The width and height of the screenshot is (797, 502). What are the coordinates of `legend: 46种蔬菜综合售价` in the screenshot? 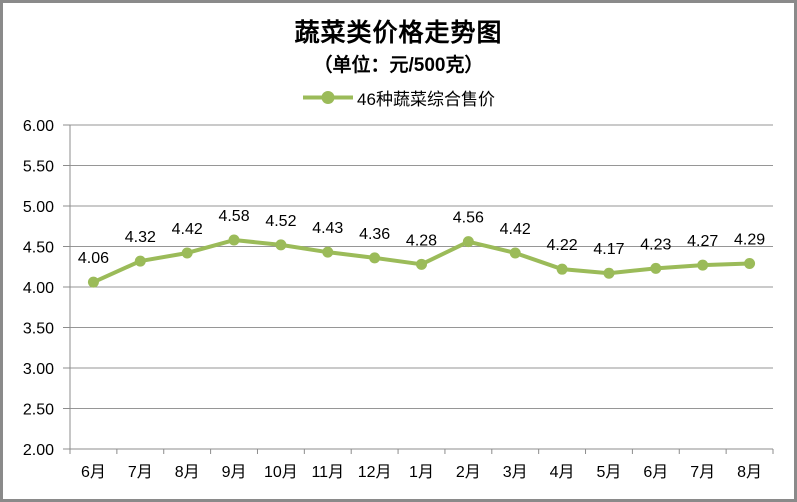 It's located at (398, 97).